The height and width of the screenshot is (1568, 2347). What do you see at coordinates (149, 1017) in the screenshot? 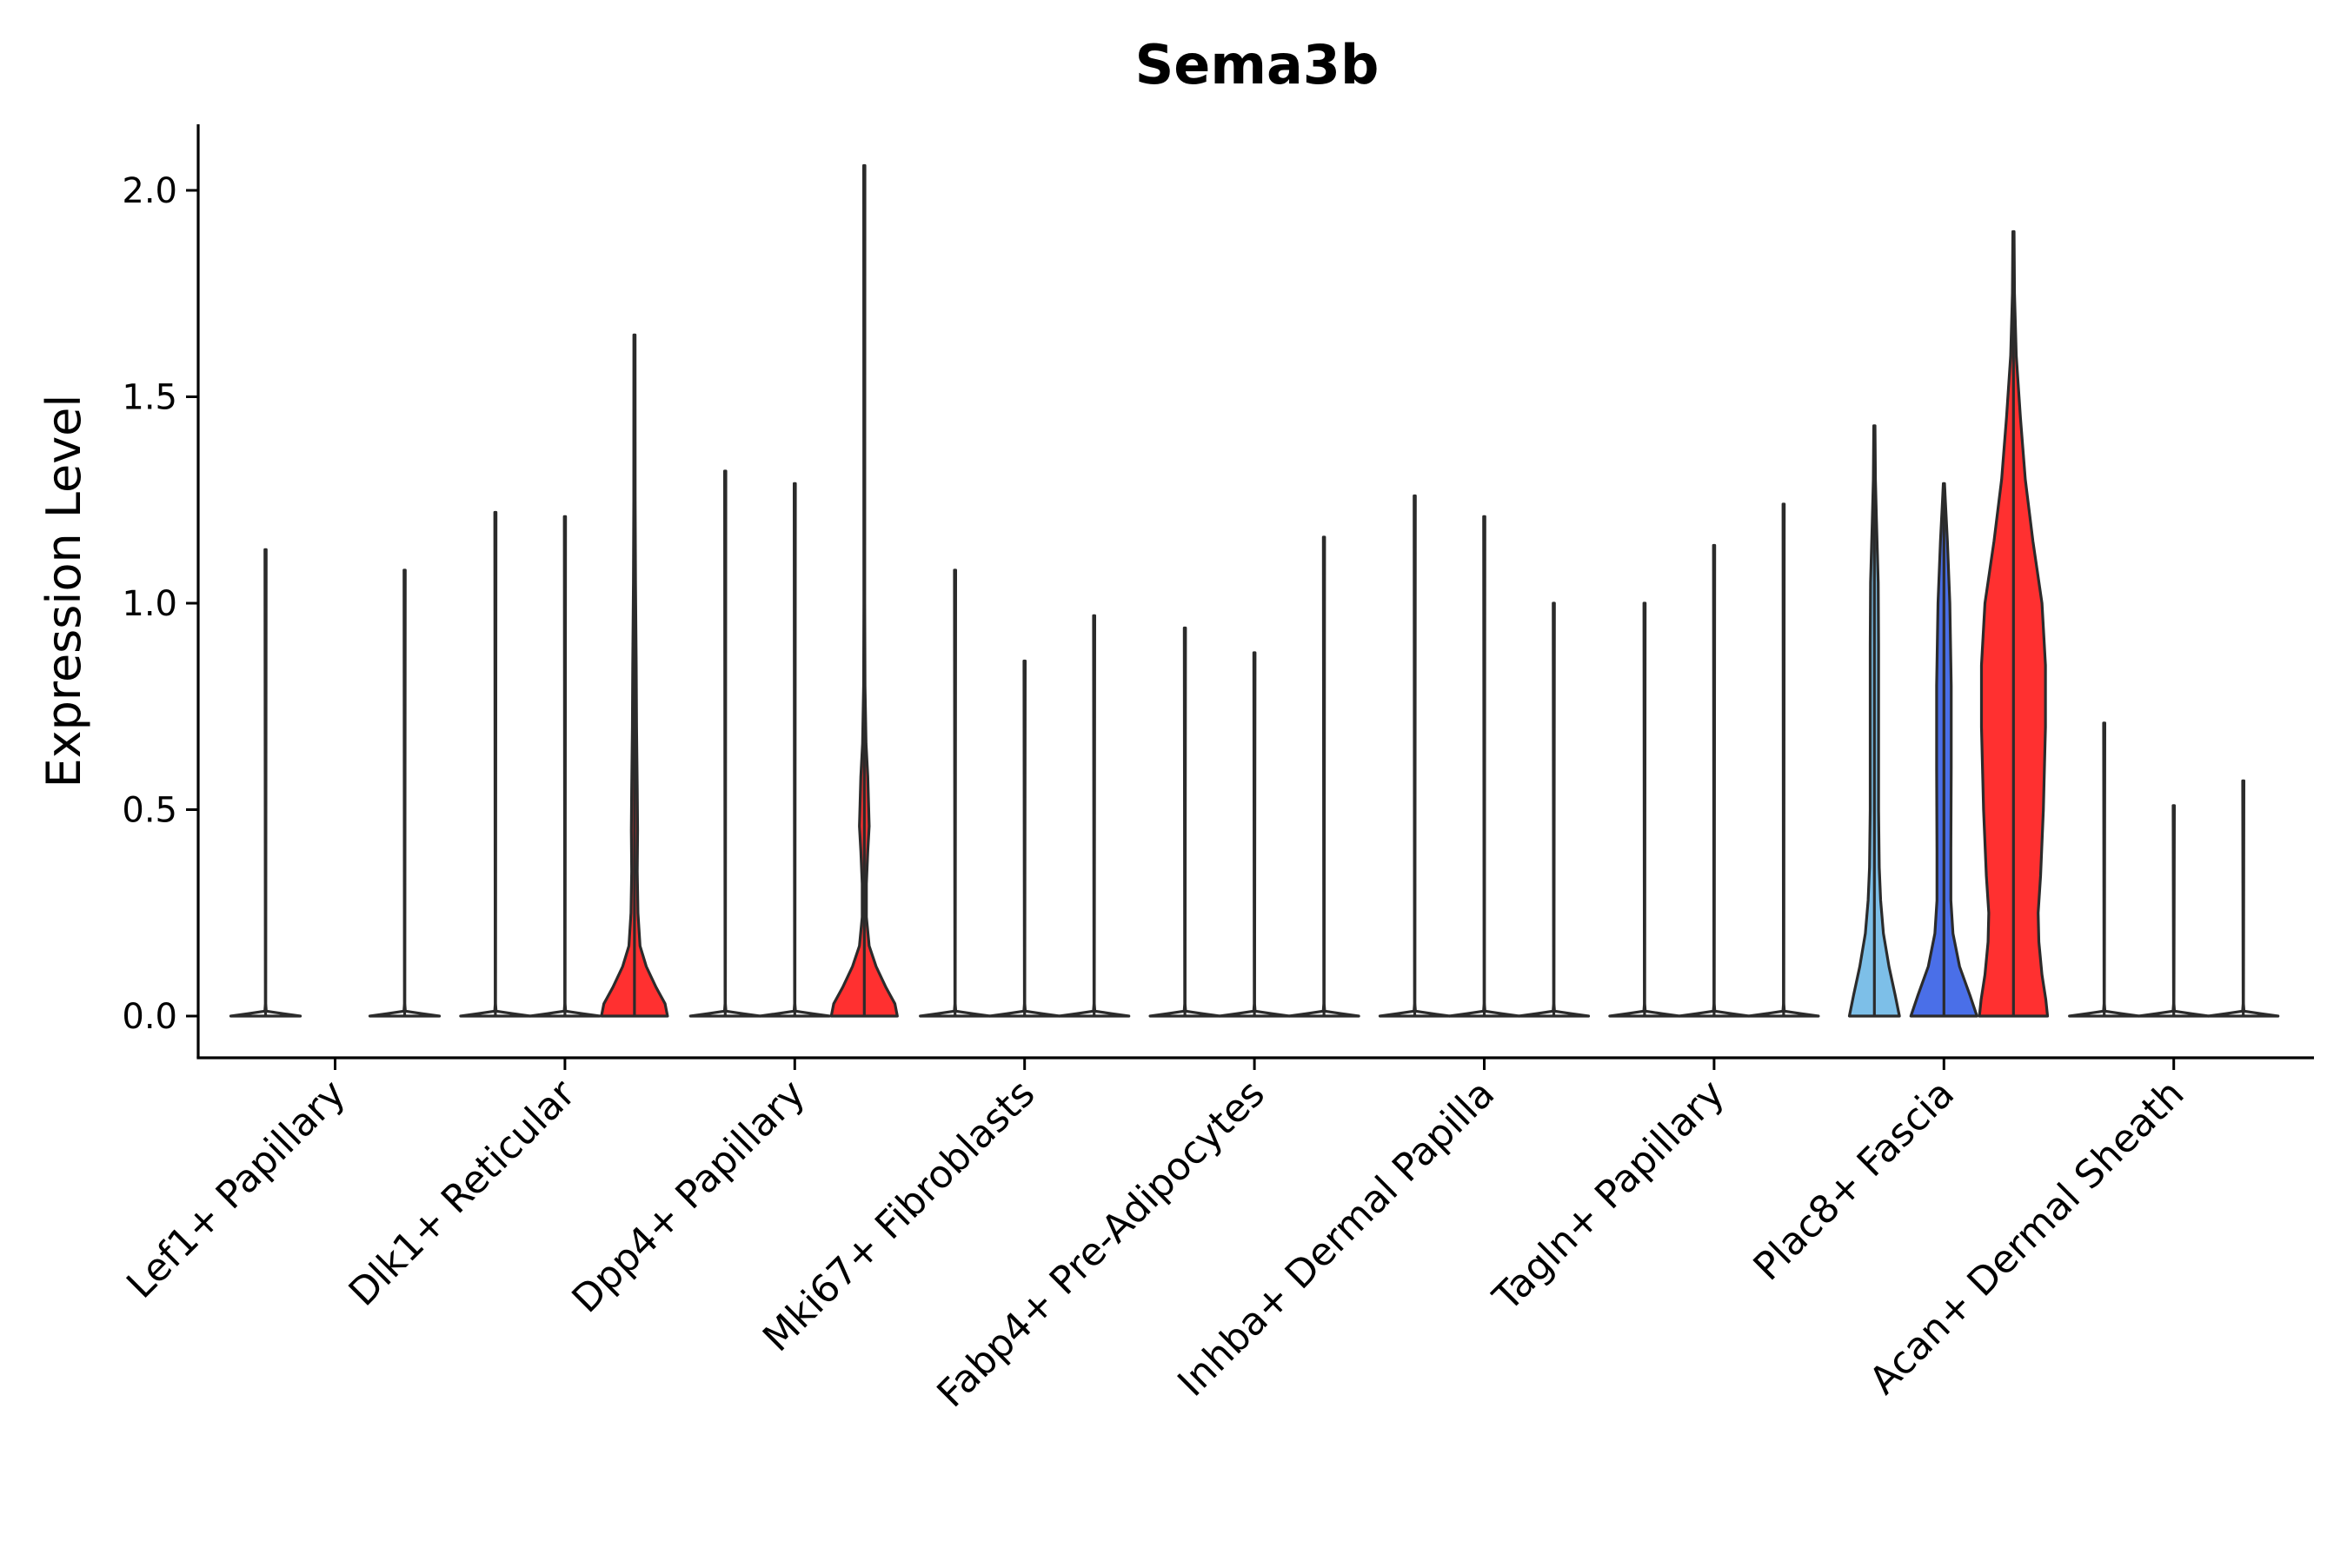
I see `y-tick-label: 0.0` at bounding box center [149, 1017].